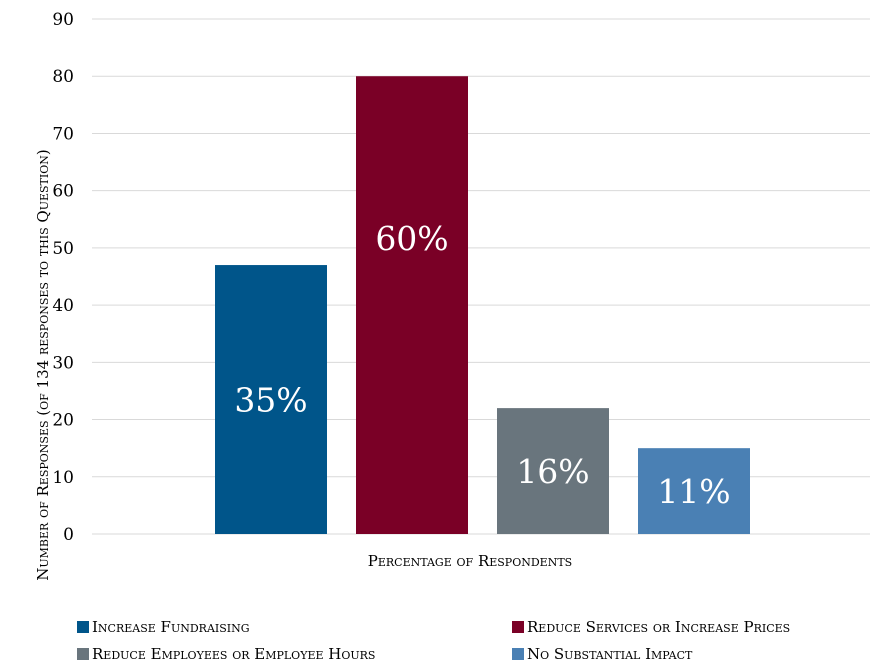 The height and width of the screenshot is (671, 885). I want to click on data-label: 60%, so click(411, 238).